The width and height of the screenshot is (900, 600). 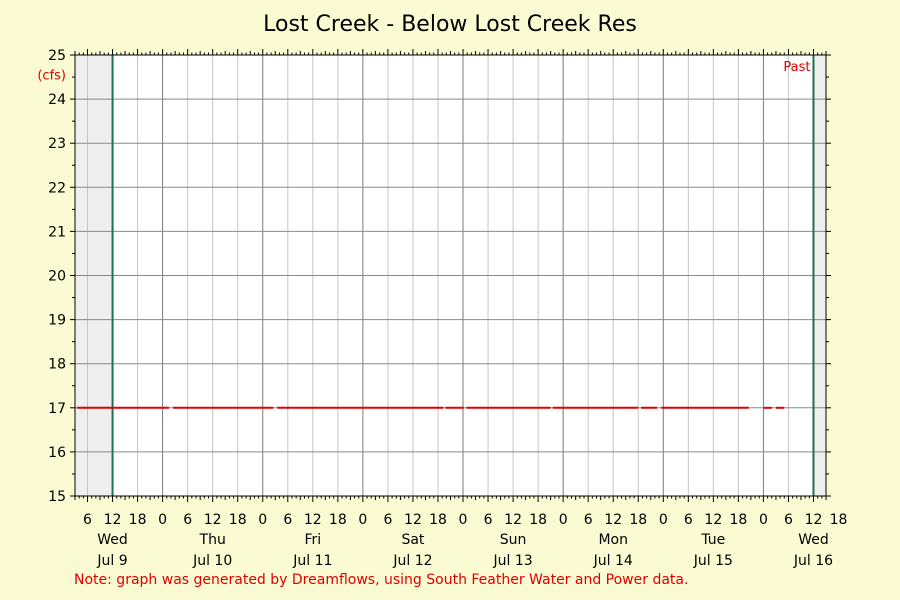 I want to click on y-tick-label: 21, so click(x=57, y=232).